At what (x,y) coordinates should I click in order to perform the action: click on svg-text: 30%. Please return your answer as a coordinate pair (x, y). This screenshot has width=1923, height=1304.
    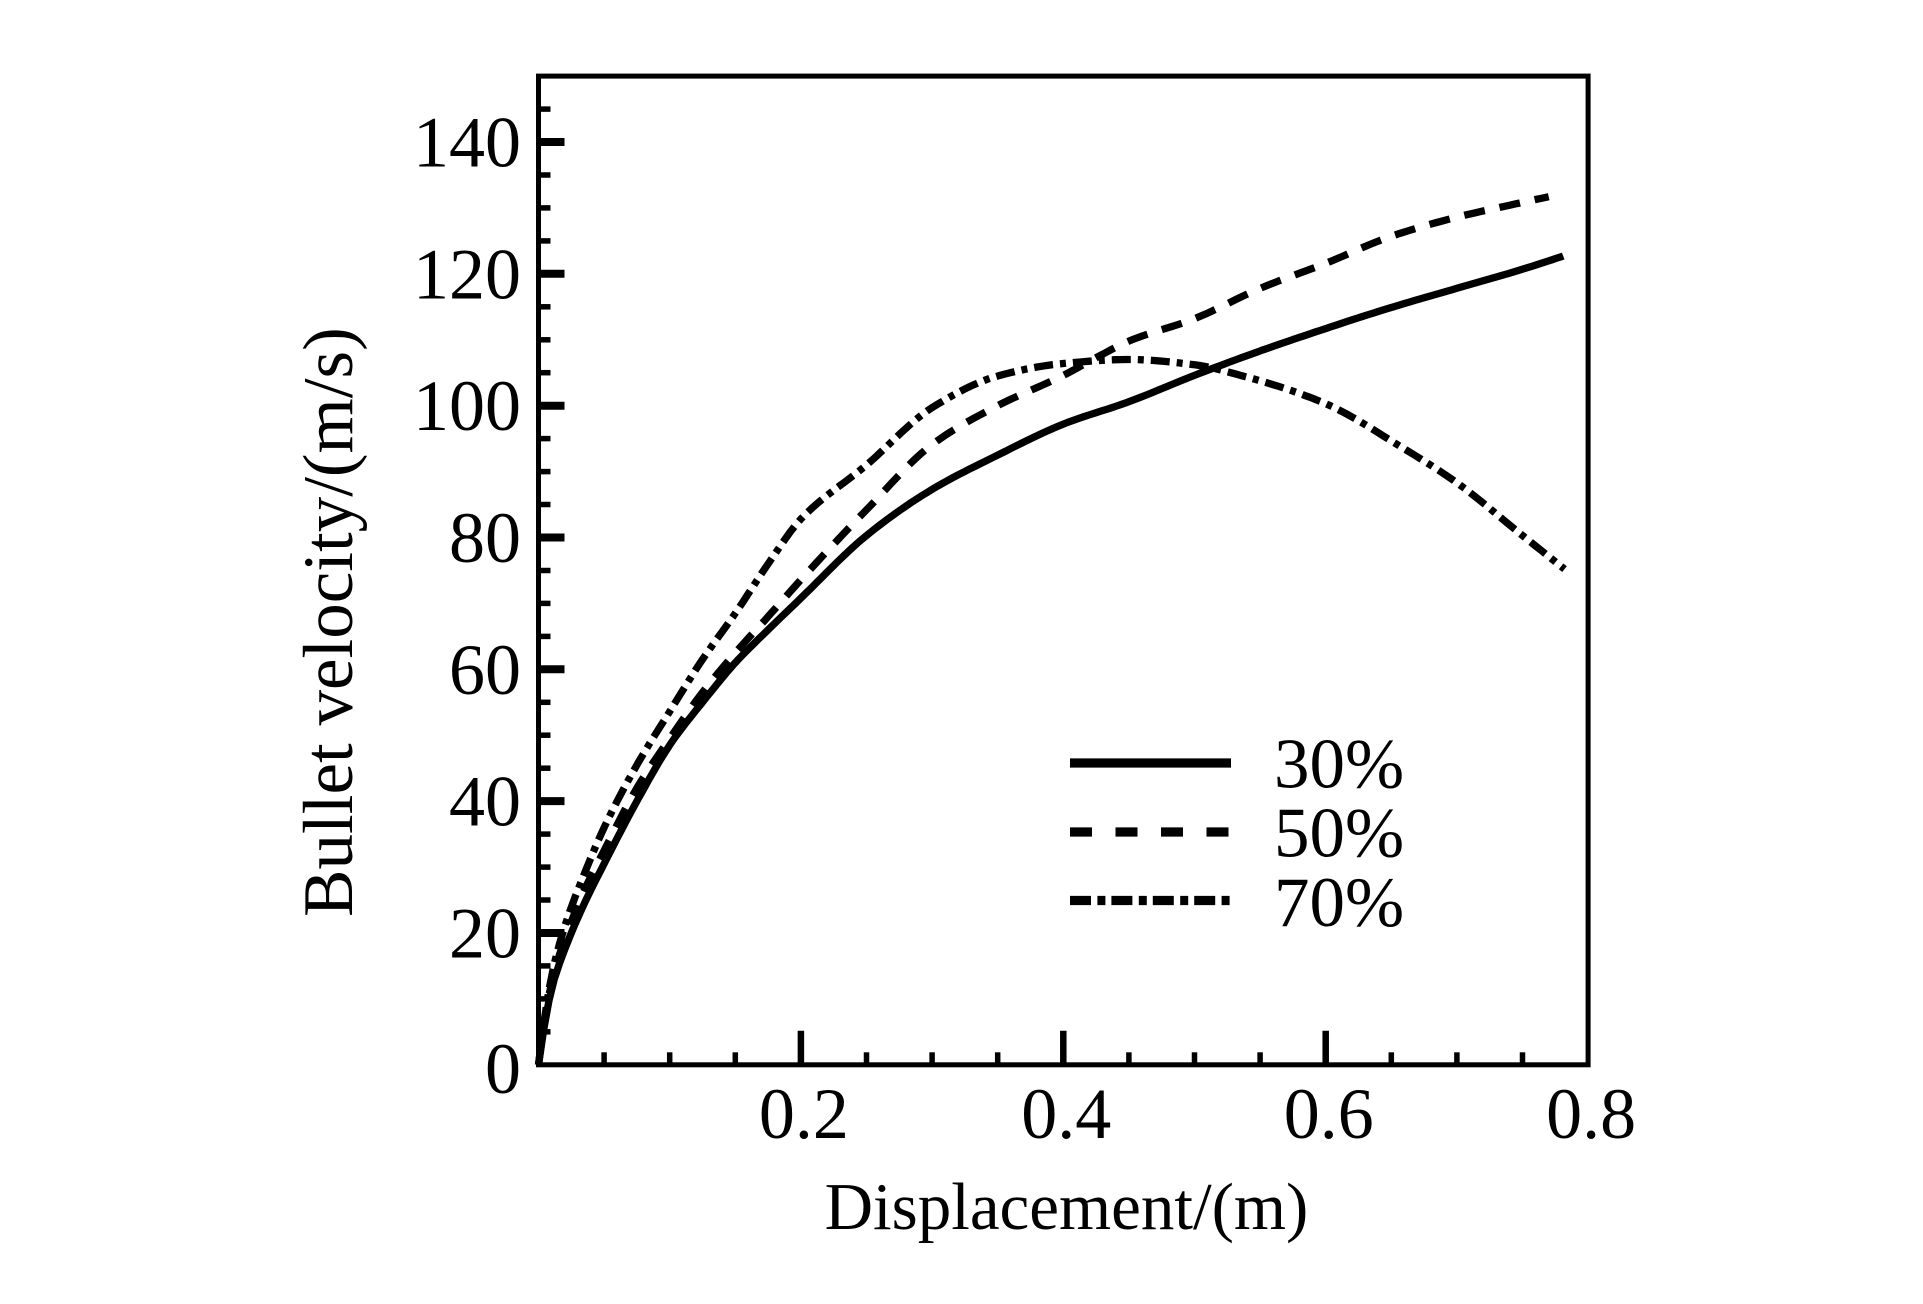
    Looking at the image, I should click on (1339, 765).